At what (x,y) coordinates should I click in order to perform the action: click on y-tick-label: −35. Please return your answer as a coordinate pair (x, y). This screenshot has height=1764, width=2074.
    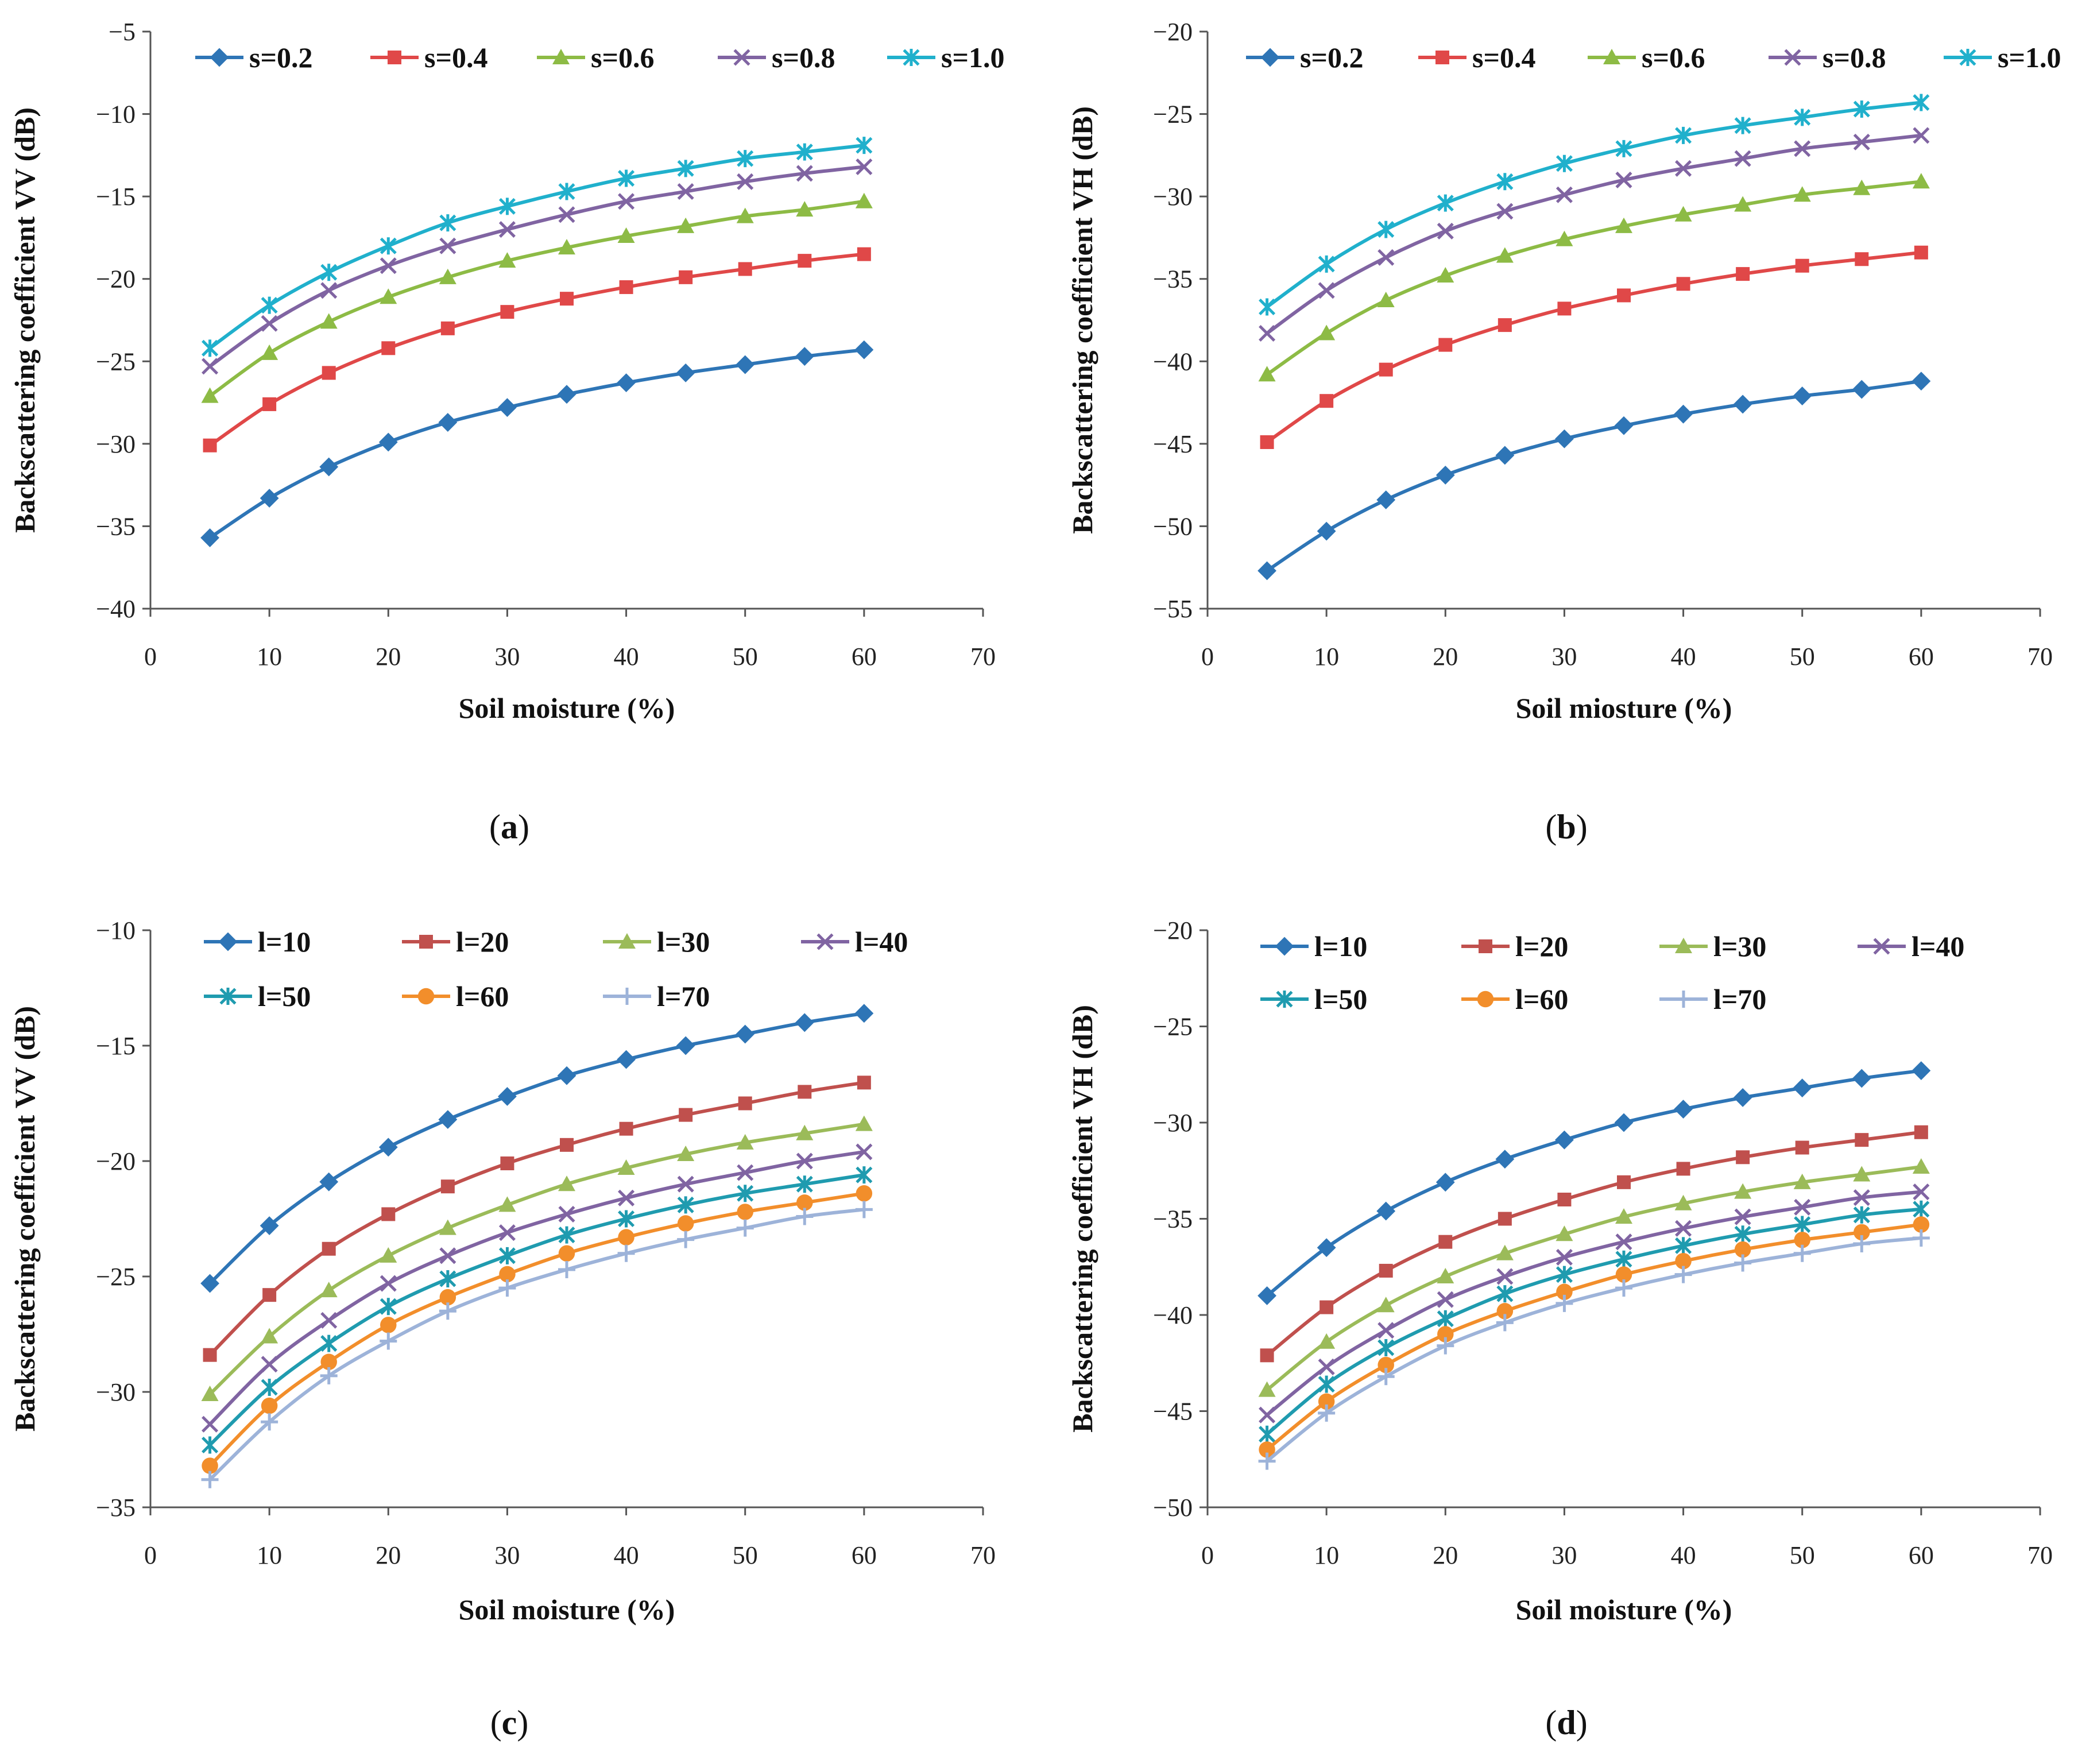
    Looking at the image, I should click on (1173, 1219).